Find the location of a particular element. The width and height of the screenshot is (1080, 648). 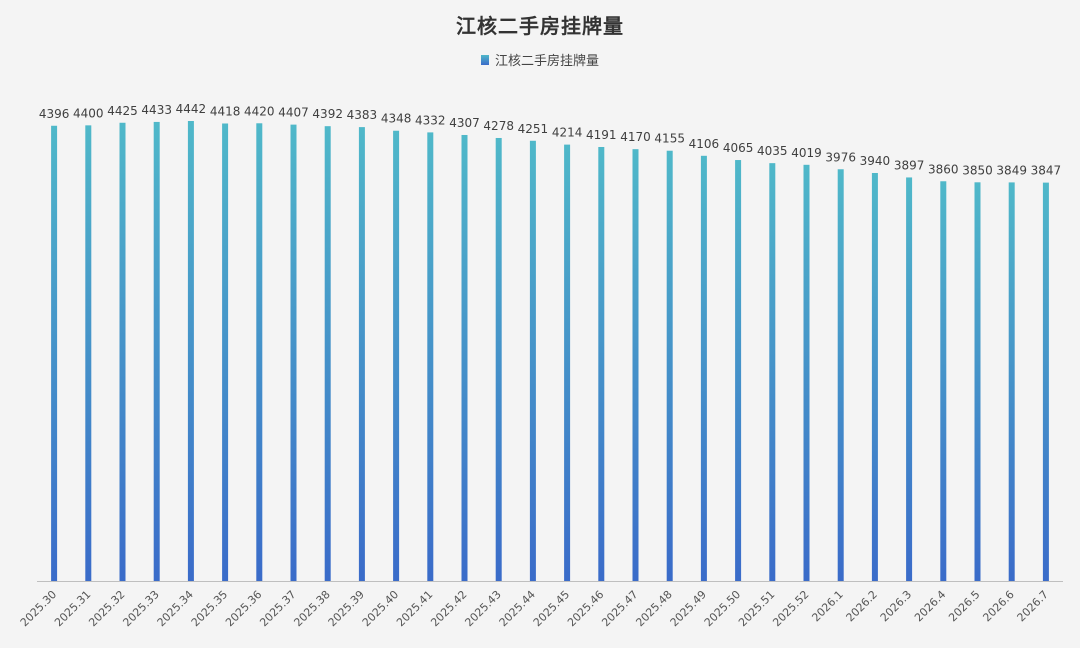

x-tick-label: 2026.1 is located at coordinates (827, 606).